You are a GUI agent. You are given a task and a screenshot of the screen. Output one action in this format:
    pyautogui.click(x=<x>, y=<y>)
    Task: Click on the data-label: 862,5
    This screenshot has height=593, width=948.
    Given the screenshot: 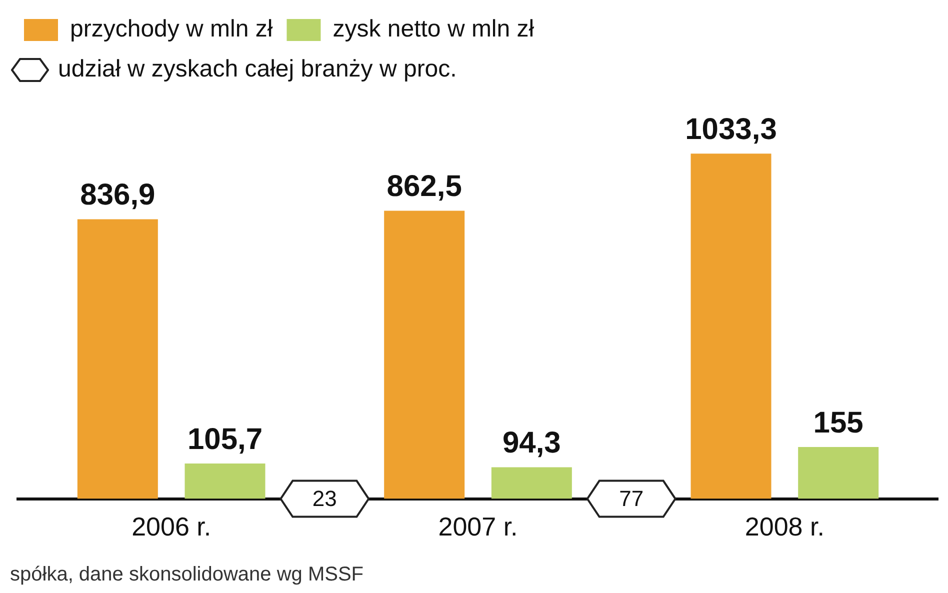 What is the action you would take?
    pyautogui.click(x=424, y=186)
    